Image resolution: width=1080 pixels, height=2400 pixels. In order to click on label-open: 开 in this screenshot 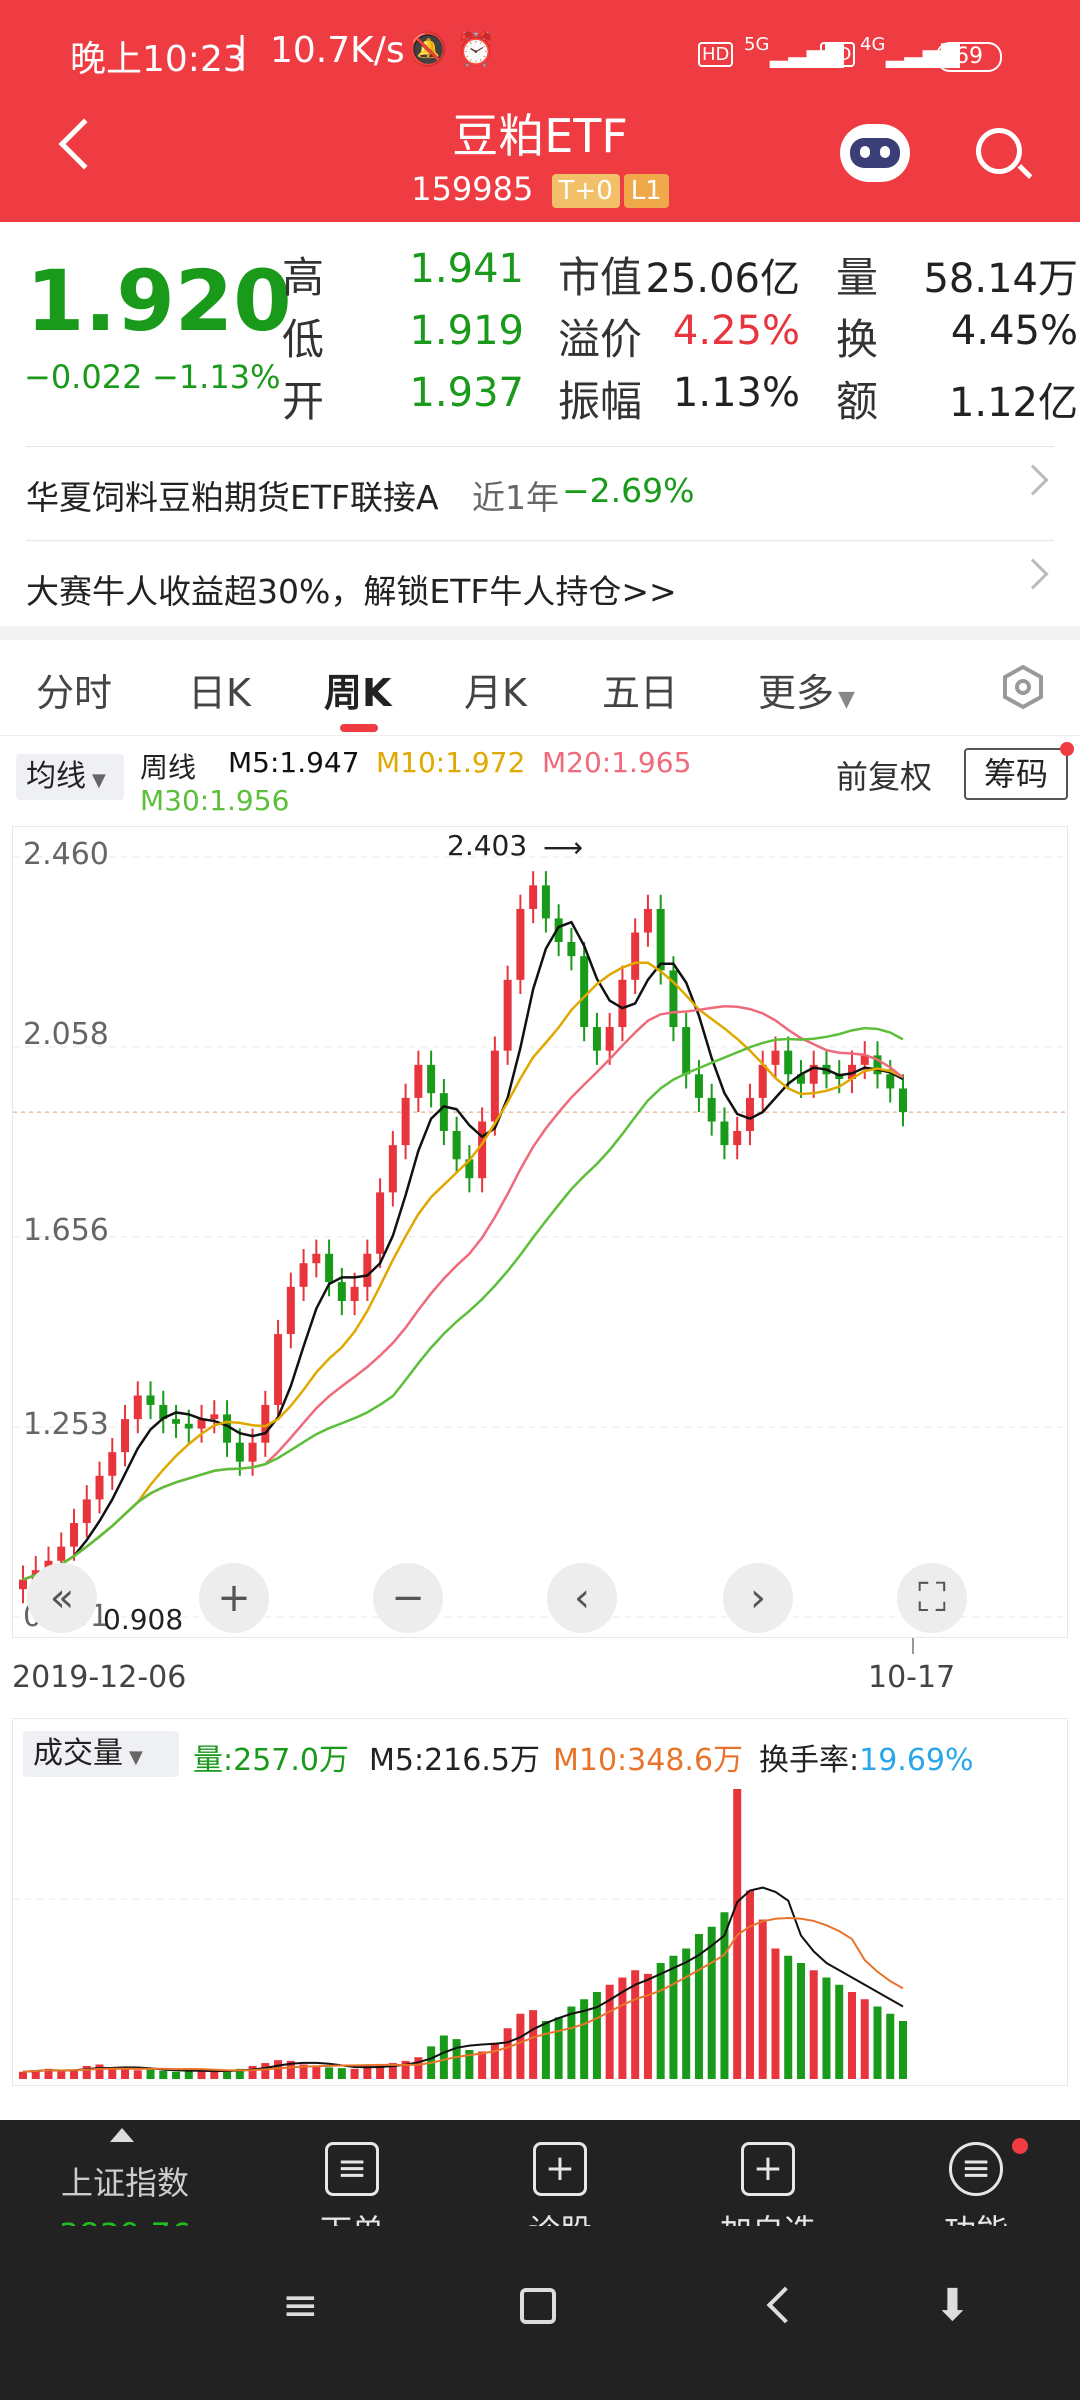, I will do `click(303, 401)`.